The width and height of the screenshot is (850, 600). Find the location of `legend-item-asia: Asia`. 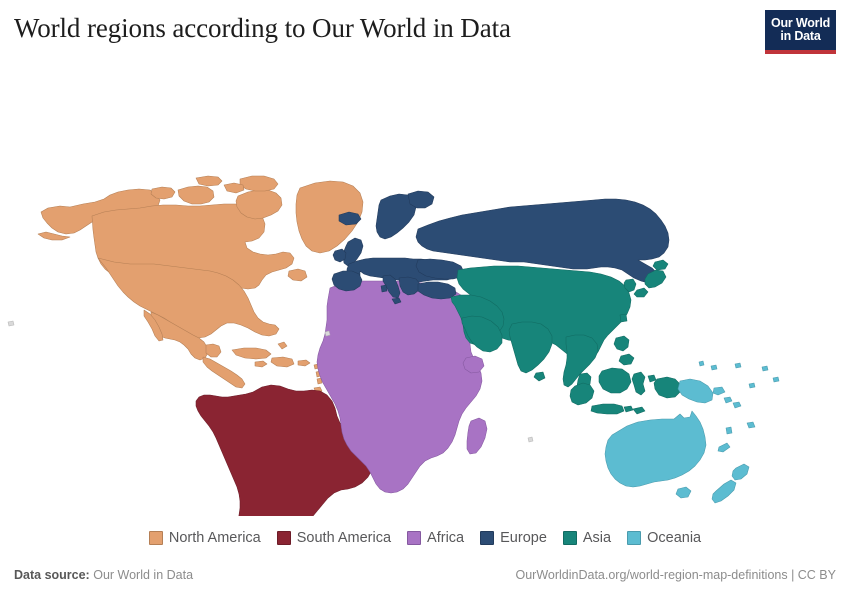

legend-item-asia: Asia is located at coordinates (586, 538).